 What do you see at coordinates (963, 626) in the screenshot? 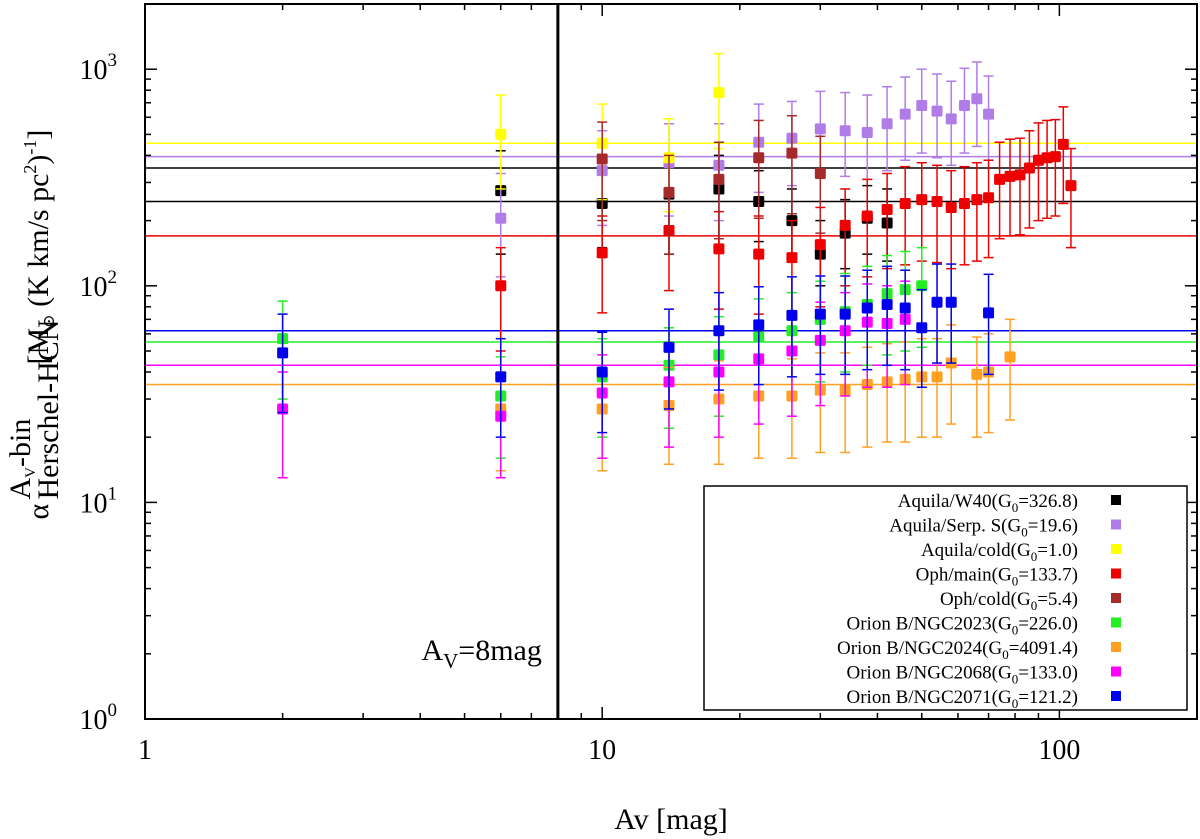
I see `legend-label: Orion B/NGC2023(G0=226.0)` at bounding box center [963, 626].